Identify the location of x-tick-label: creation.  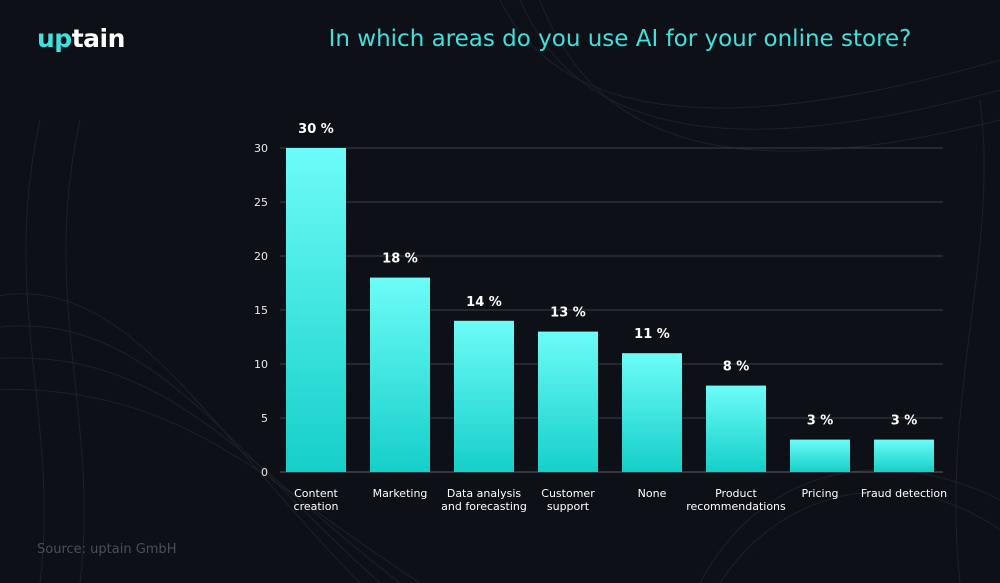
(316, 506).